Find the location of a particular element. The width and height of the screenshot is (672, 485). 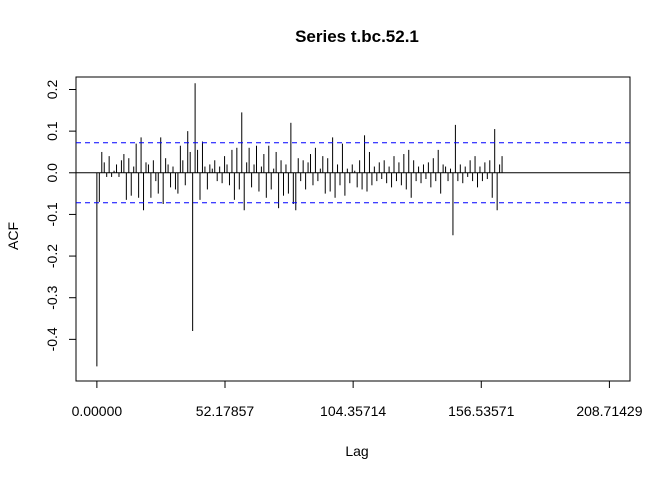

confidence-bounds is located at coordinates (353, 173).